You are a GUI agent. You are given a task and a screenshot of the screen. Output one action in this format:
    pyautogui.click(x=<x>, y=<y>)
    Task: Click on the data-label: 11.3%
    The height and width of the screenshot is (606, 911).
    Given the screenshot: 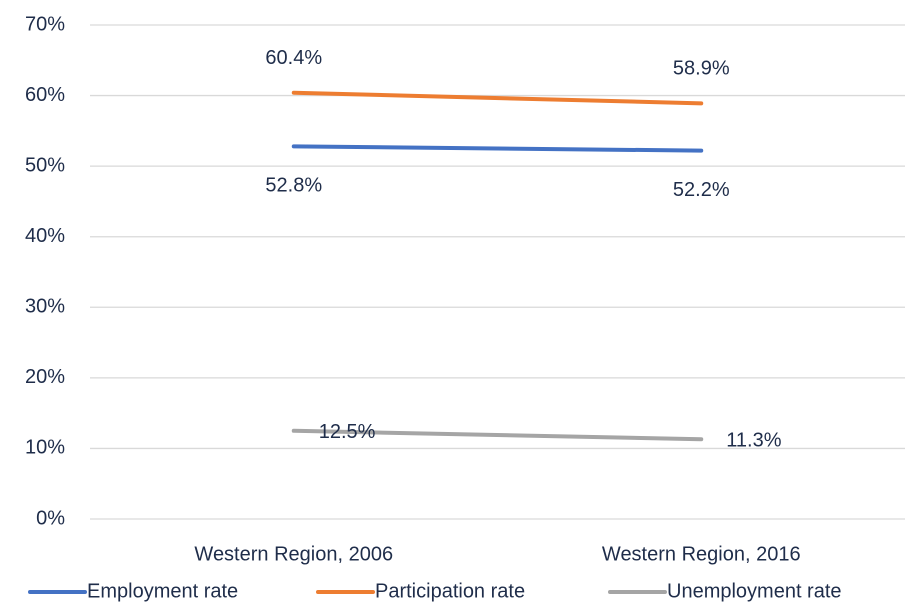 What is the action you would take?
    pyautogui.click(x=753, y=441)
    